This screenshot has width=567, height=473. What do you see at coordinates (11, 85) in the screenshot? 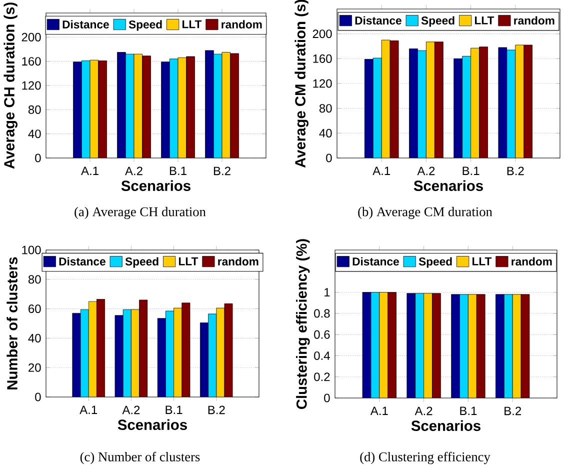
I see `y-axis-title: Average CH duration (s)` at bounding box center [11, 85].